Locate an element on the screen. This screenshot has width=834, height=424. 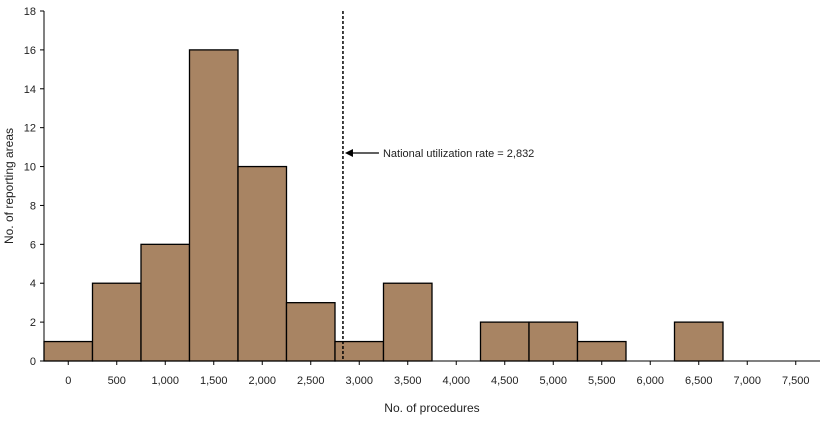
x-axis-title: No. of procedures is located at coordinates (431, 408).